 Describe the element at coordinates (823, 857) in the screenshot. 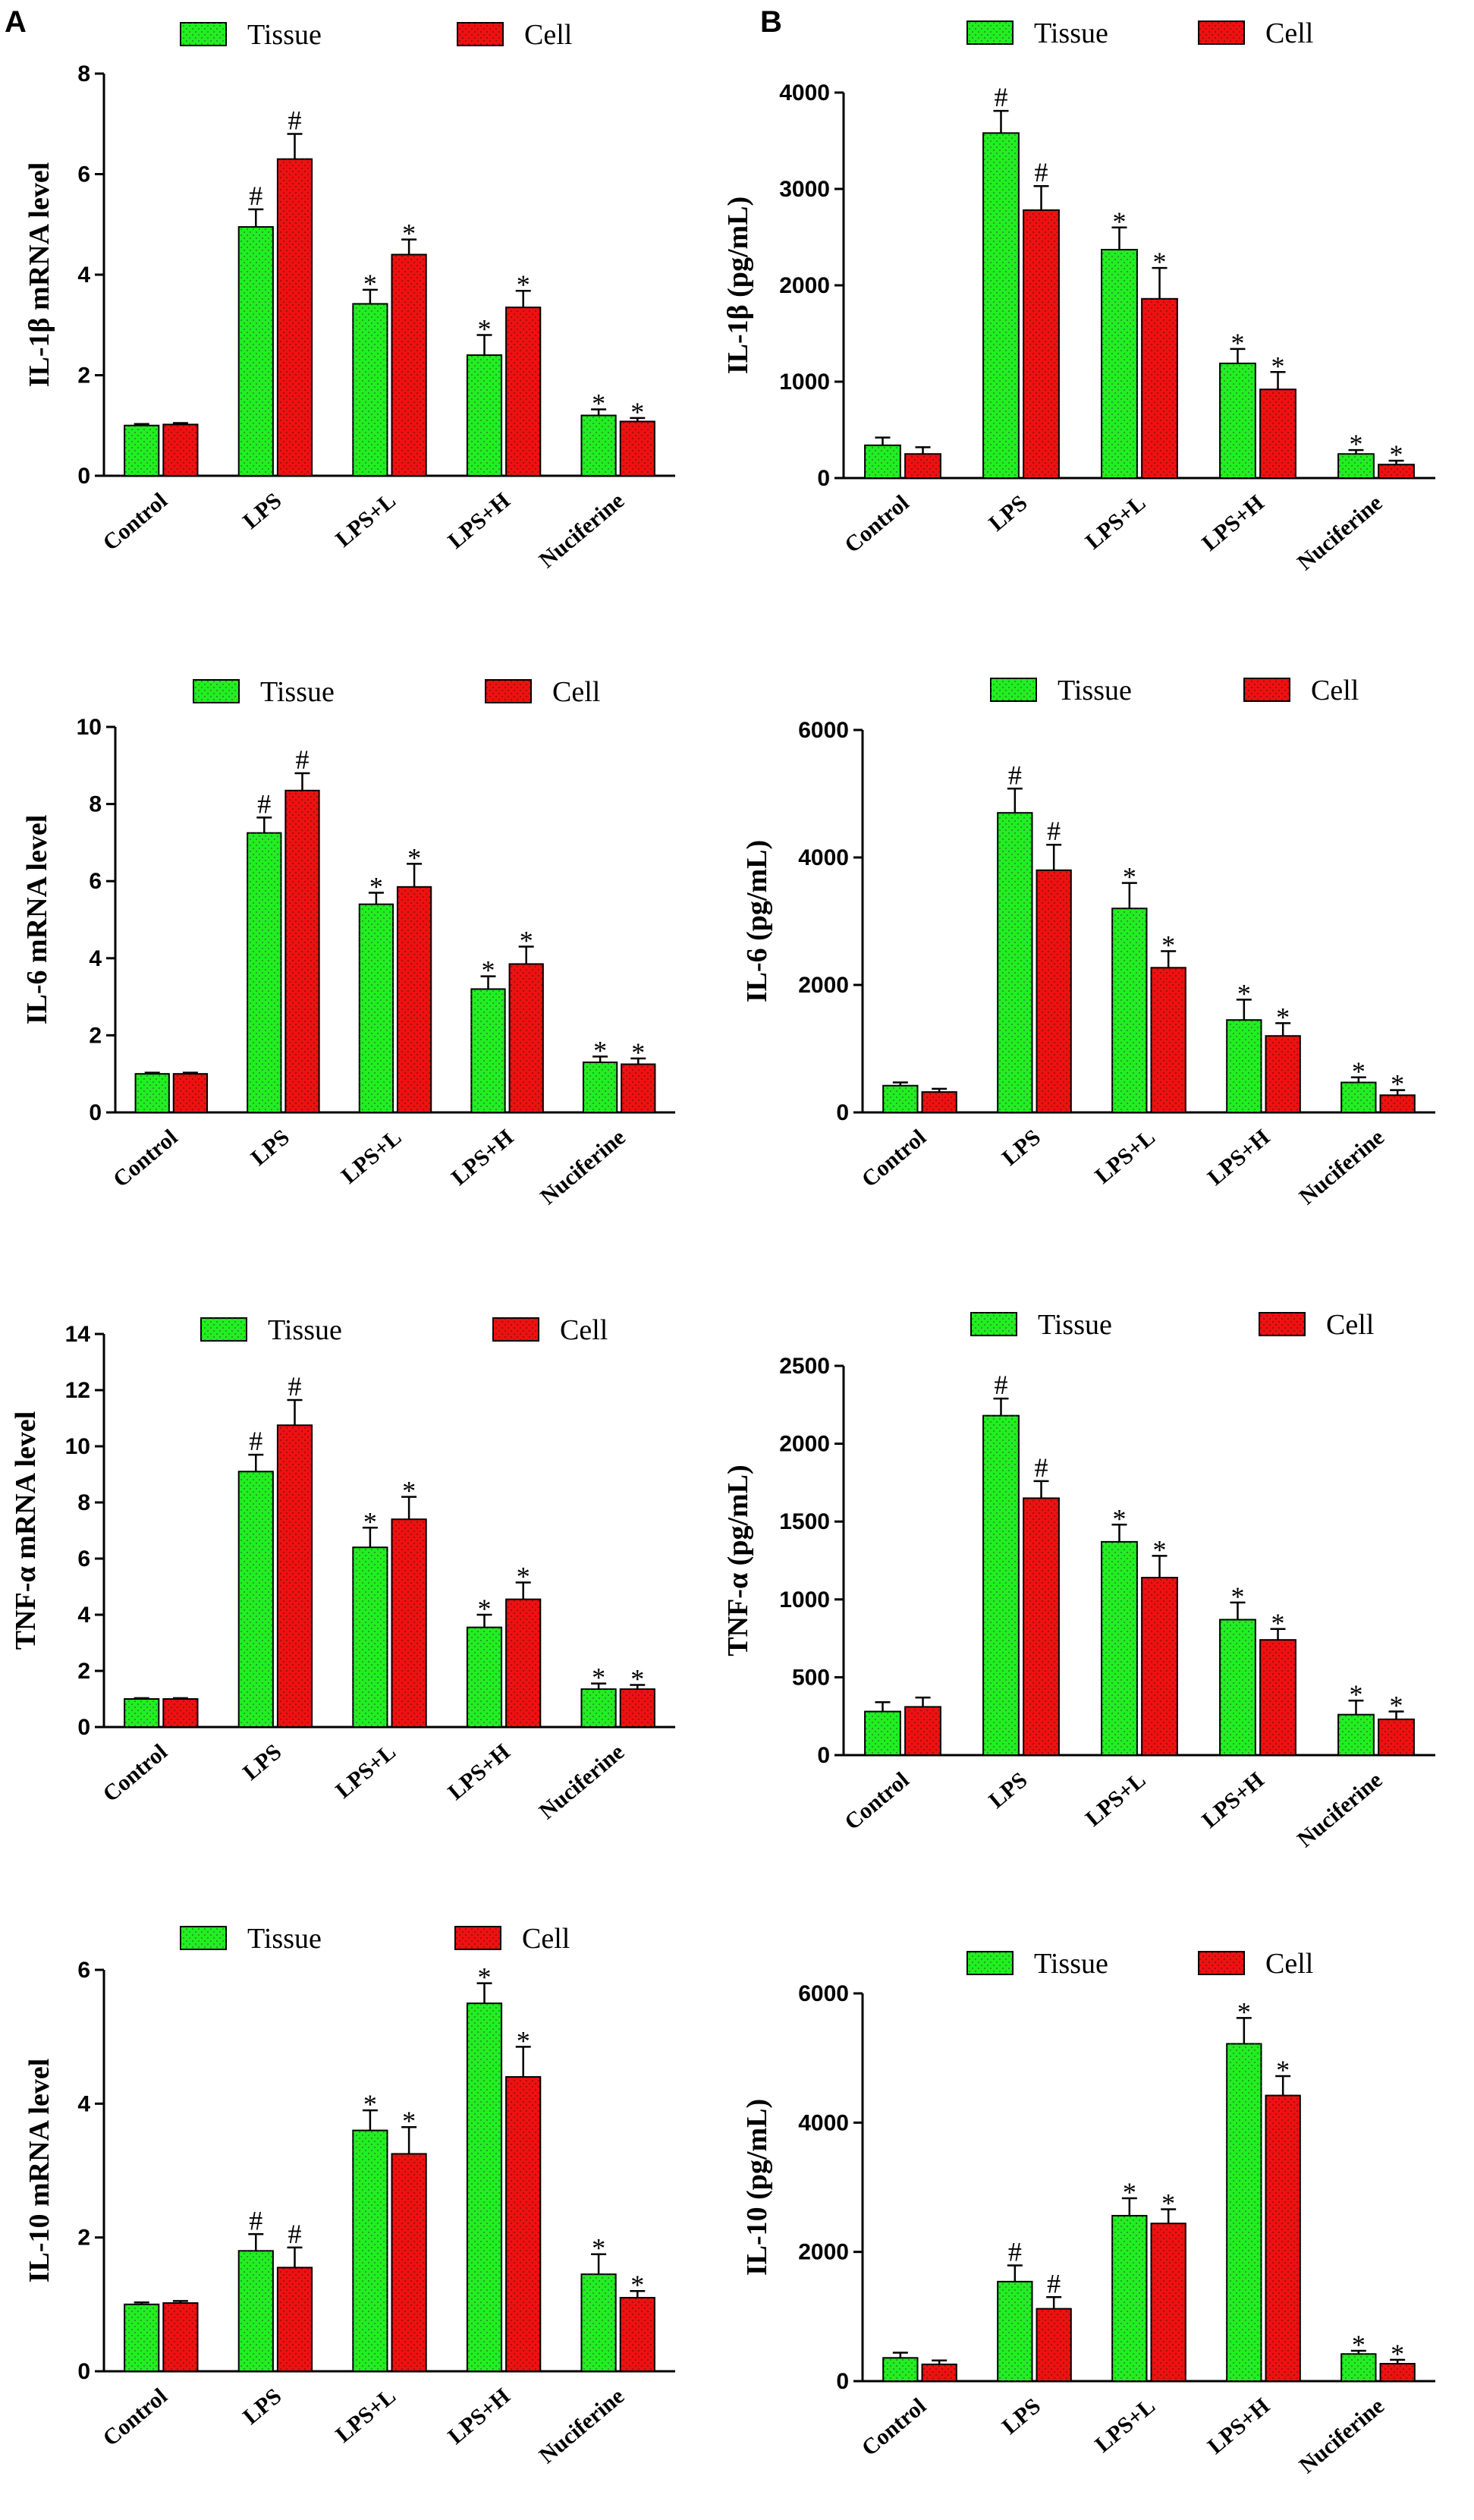

I see `y-tick-label: 4000` at that location.